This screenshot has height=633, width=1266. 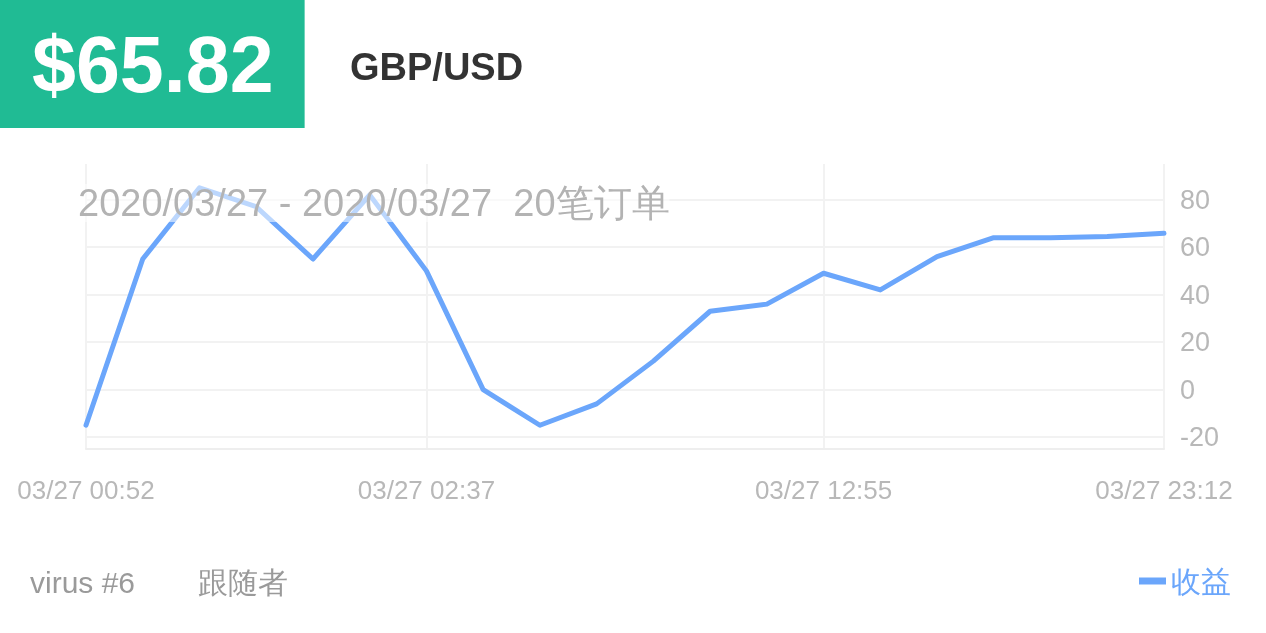 I want to click on x-tick-label: 03/27 23:12, so click(x=1164, y=490).